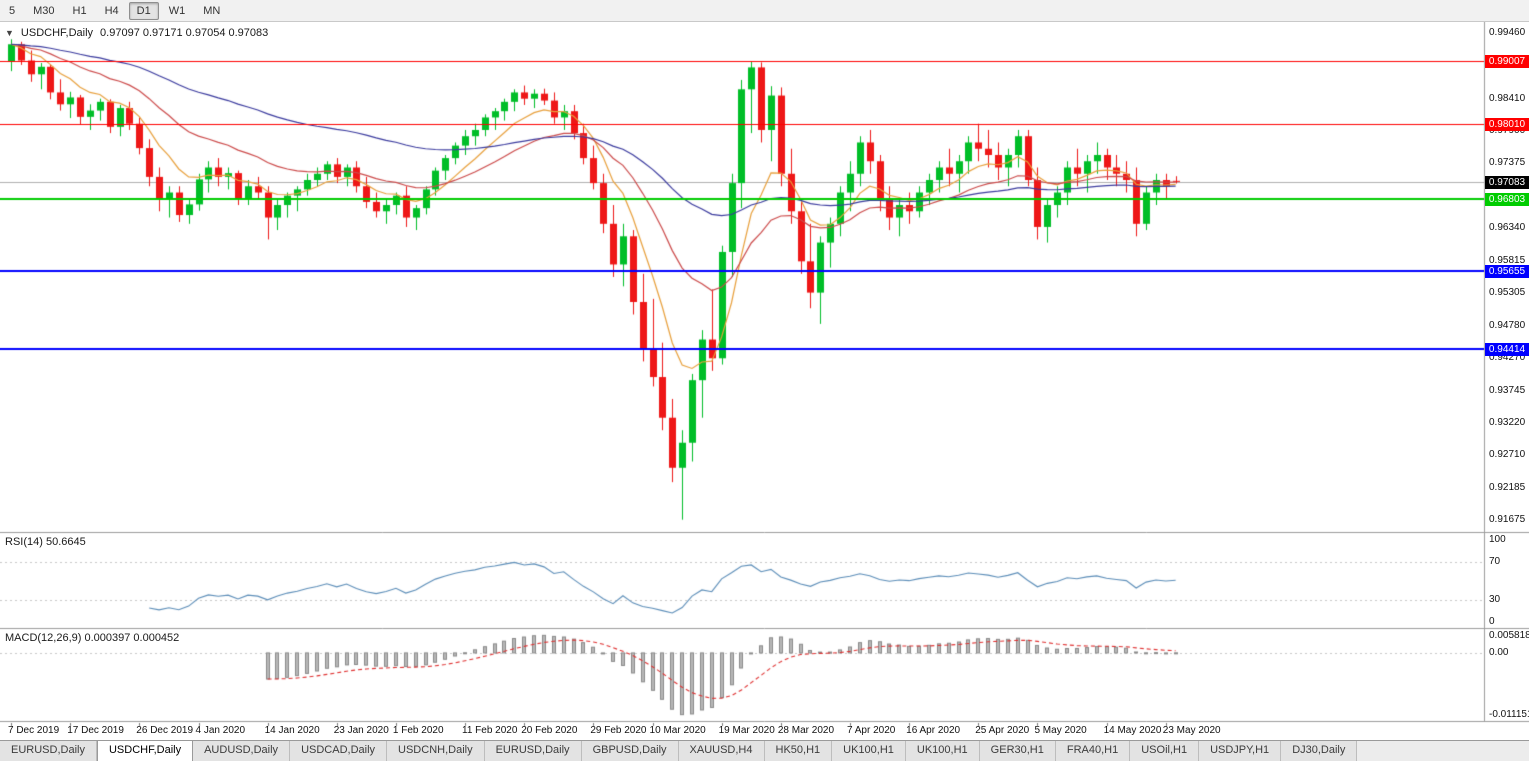 This screenshot has width=1529, height=761. I want to click on price-line-badge: 0.99007, so click(1507, 62).